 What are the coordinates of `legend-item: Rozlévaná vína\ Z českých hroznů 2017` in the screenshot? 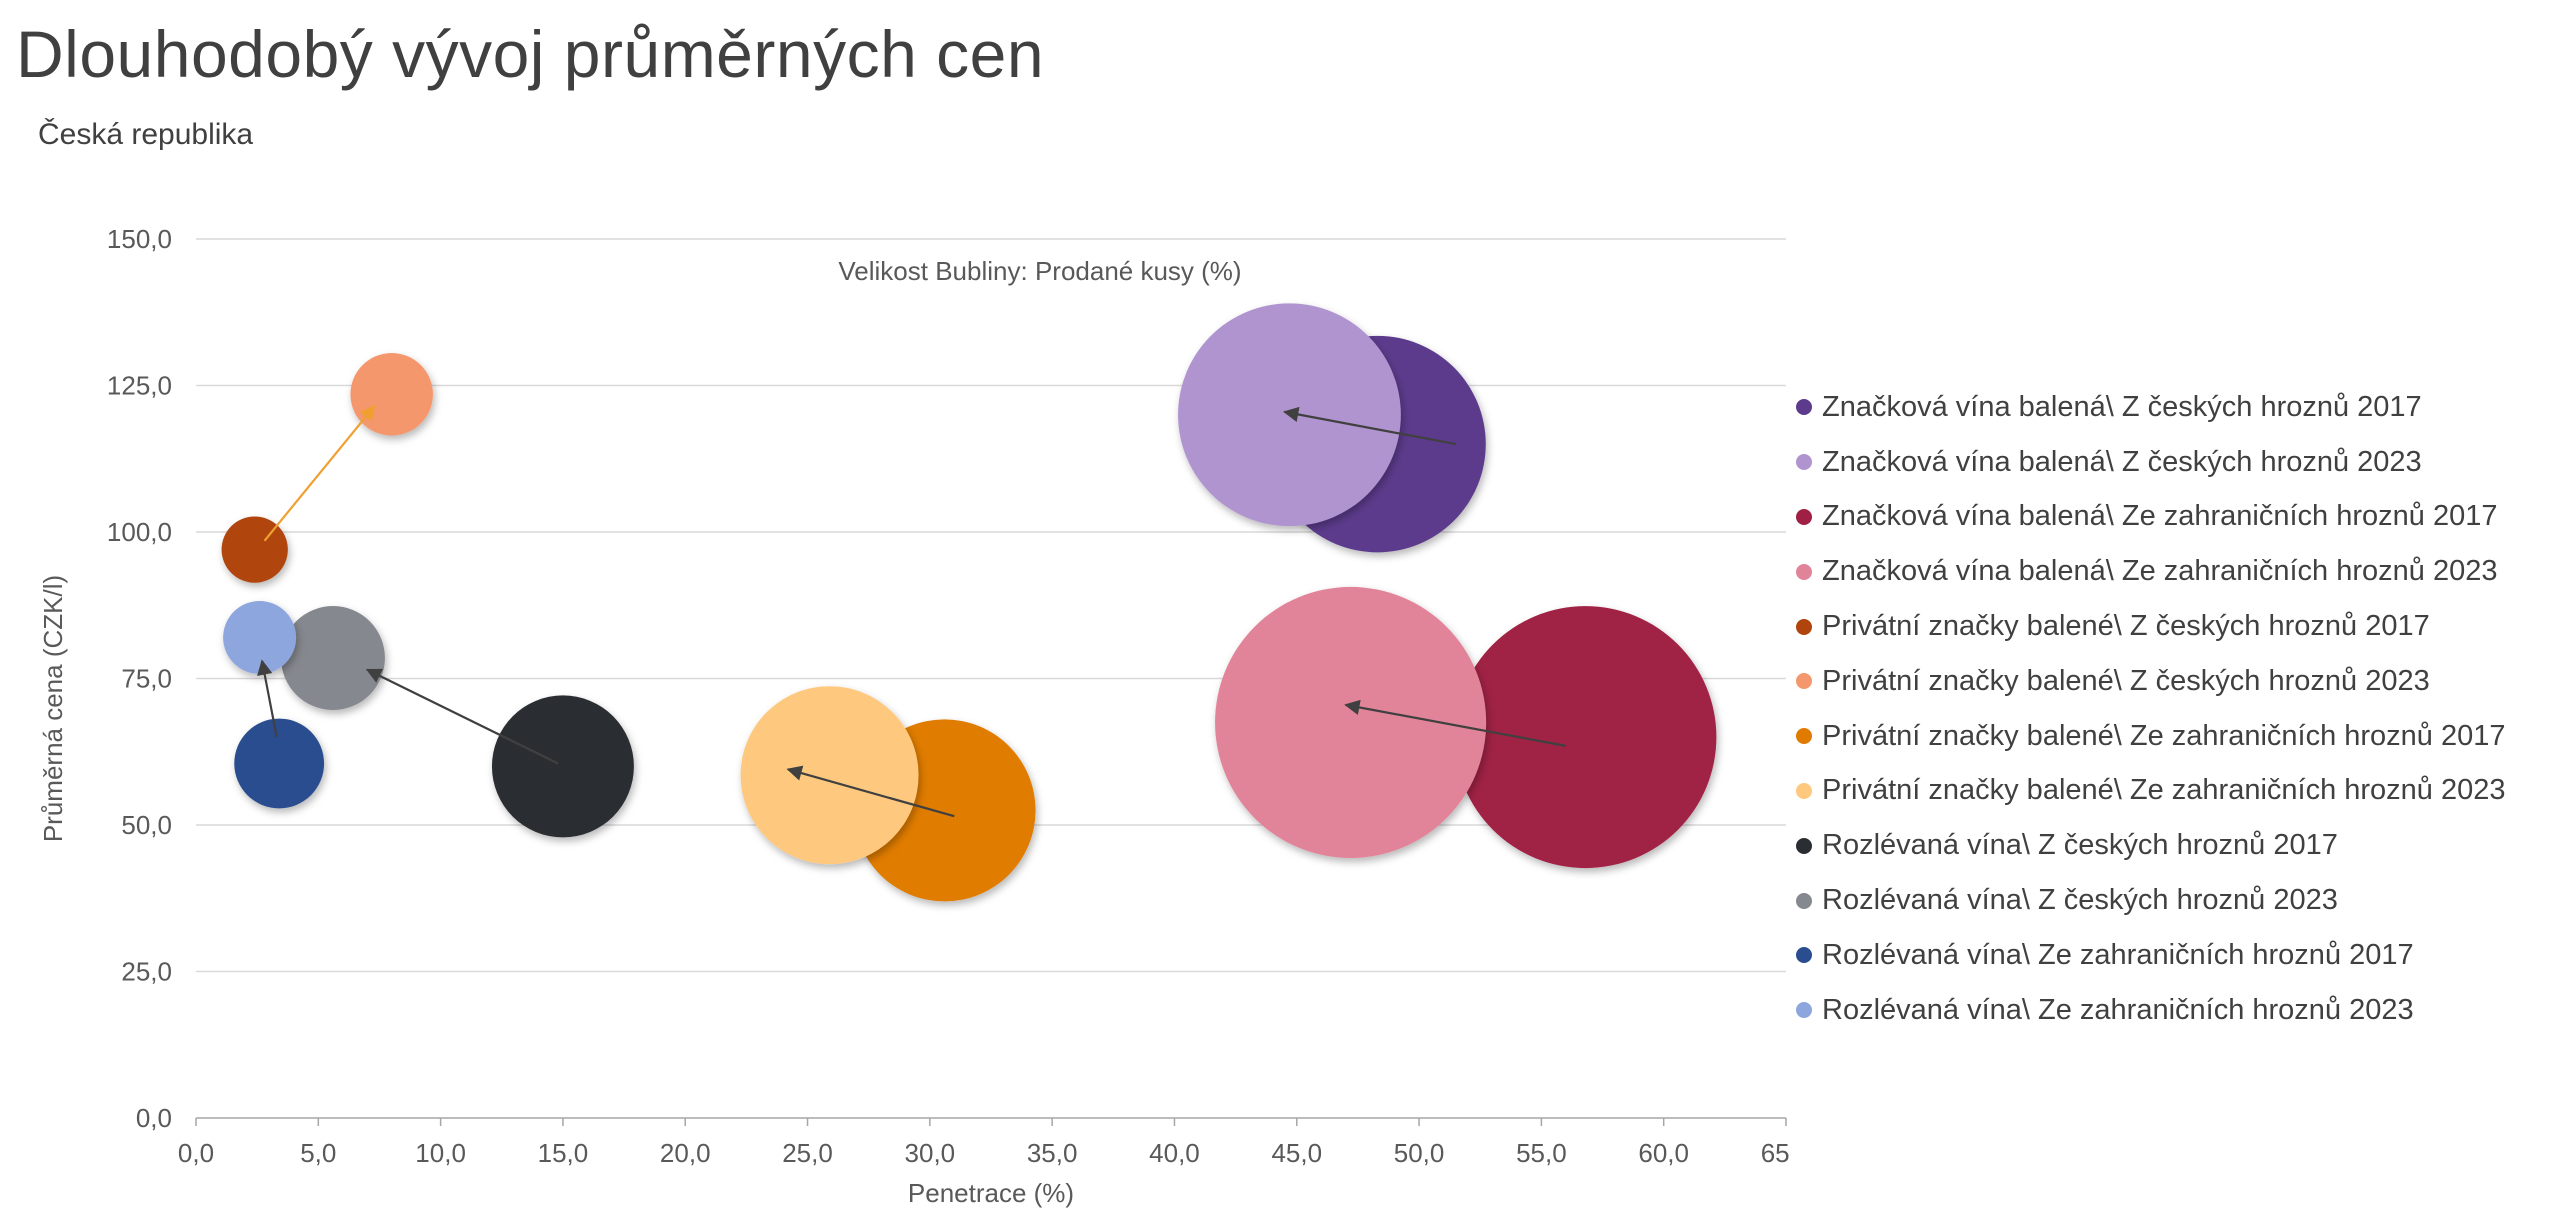 It's located at (2151, 845).